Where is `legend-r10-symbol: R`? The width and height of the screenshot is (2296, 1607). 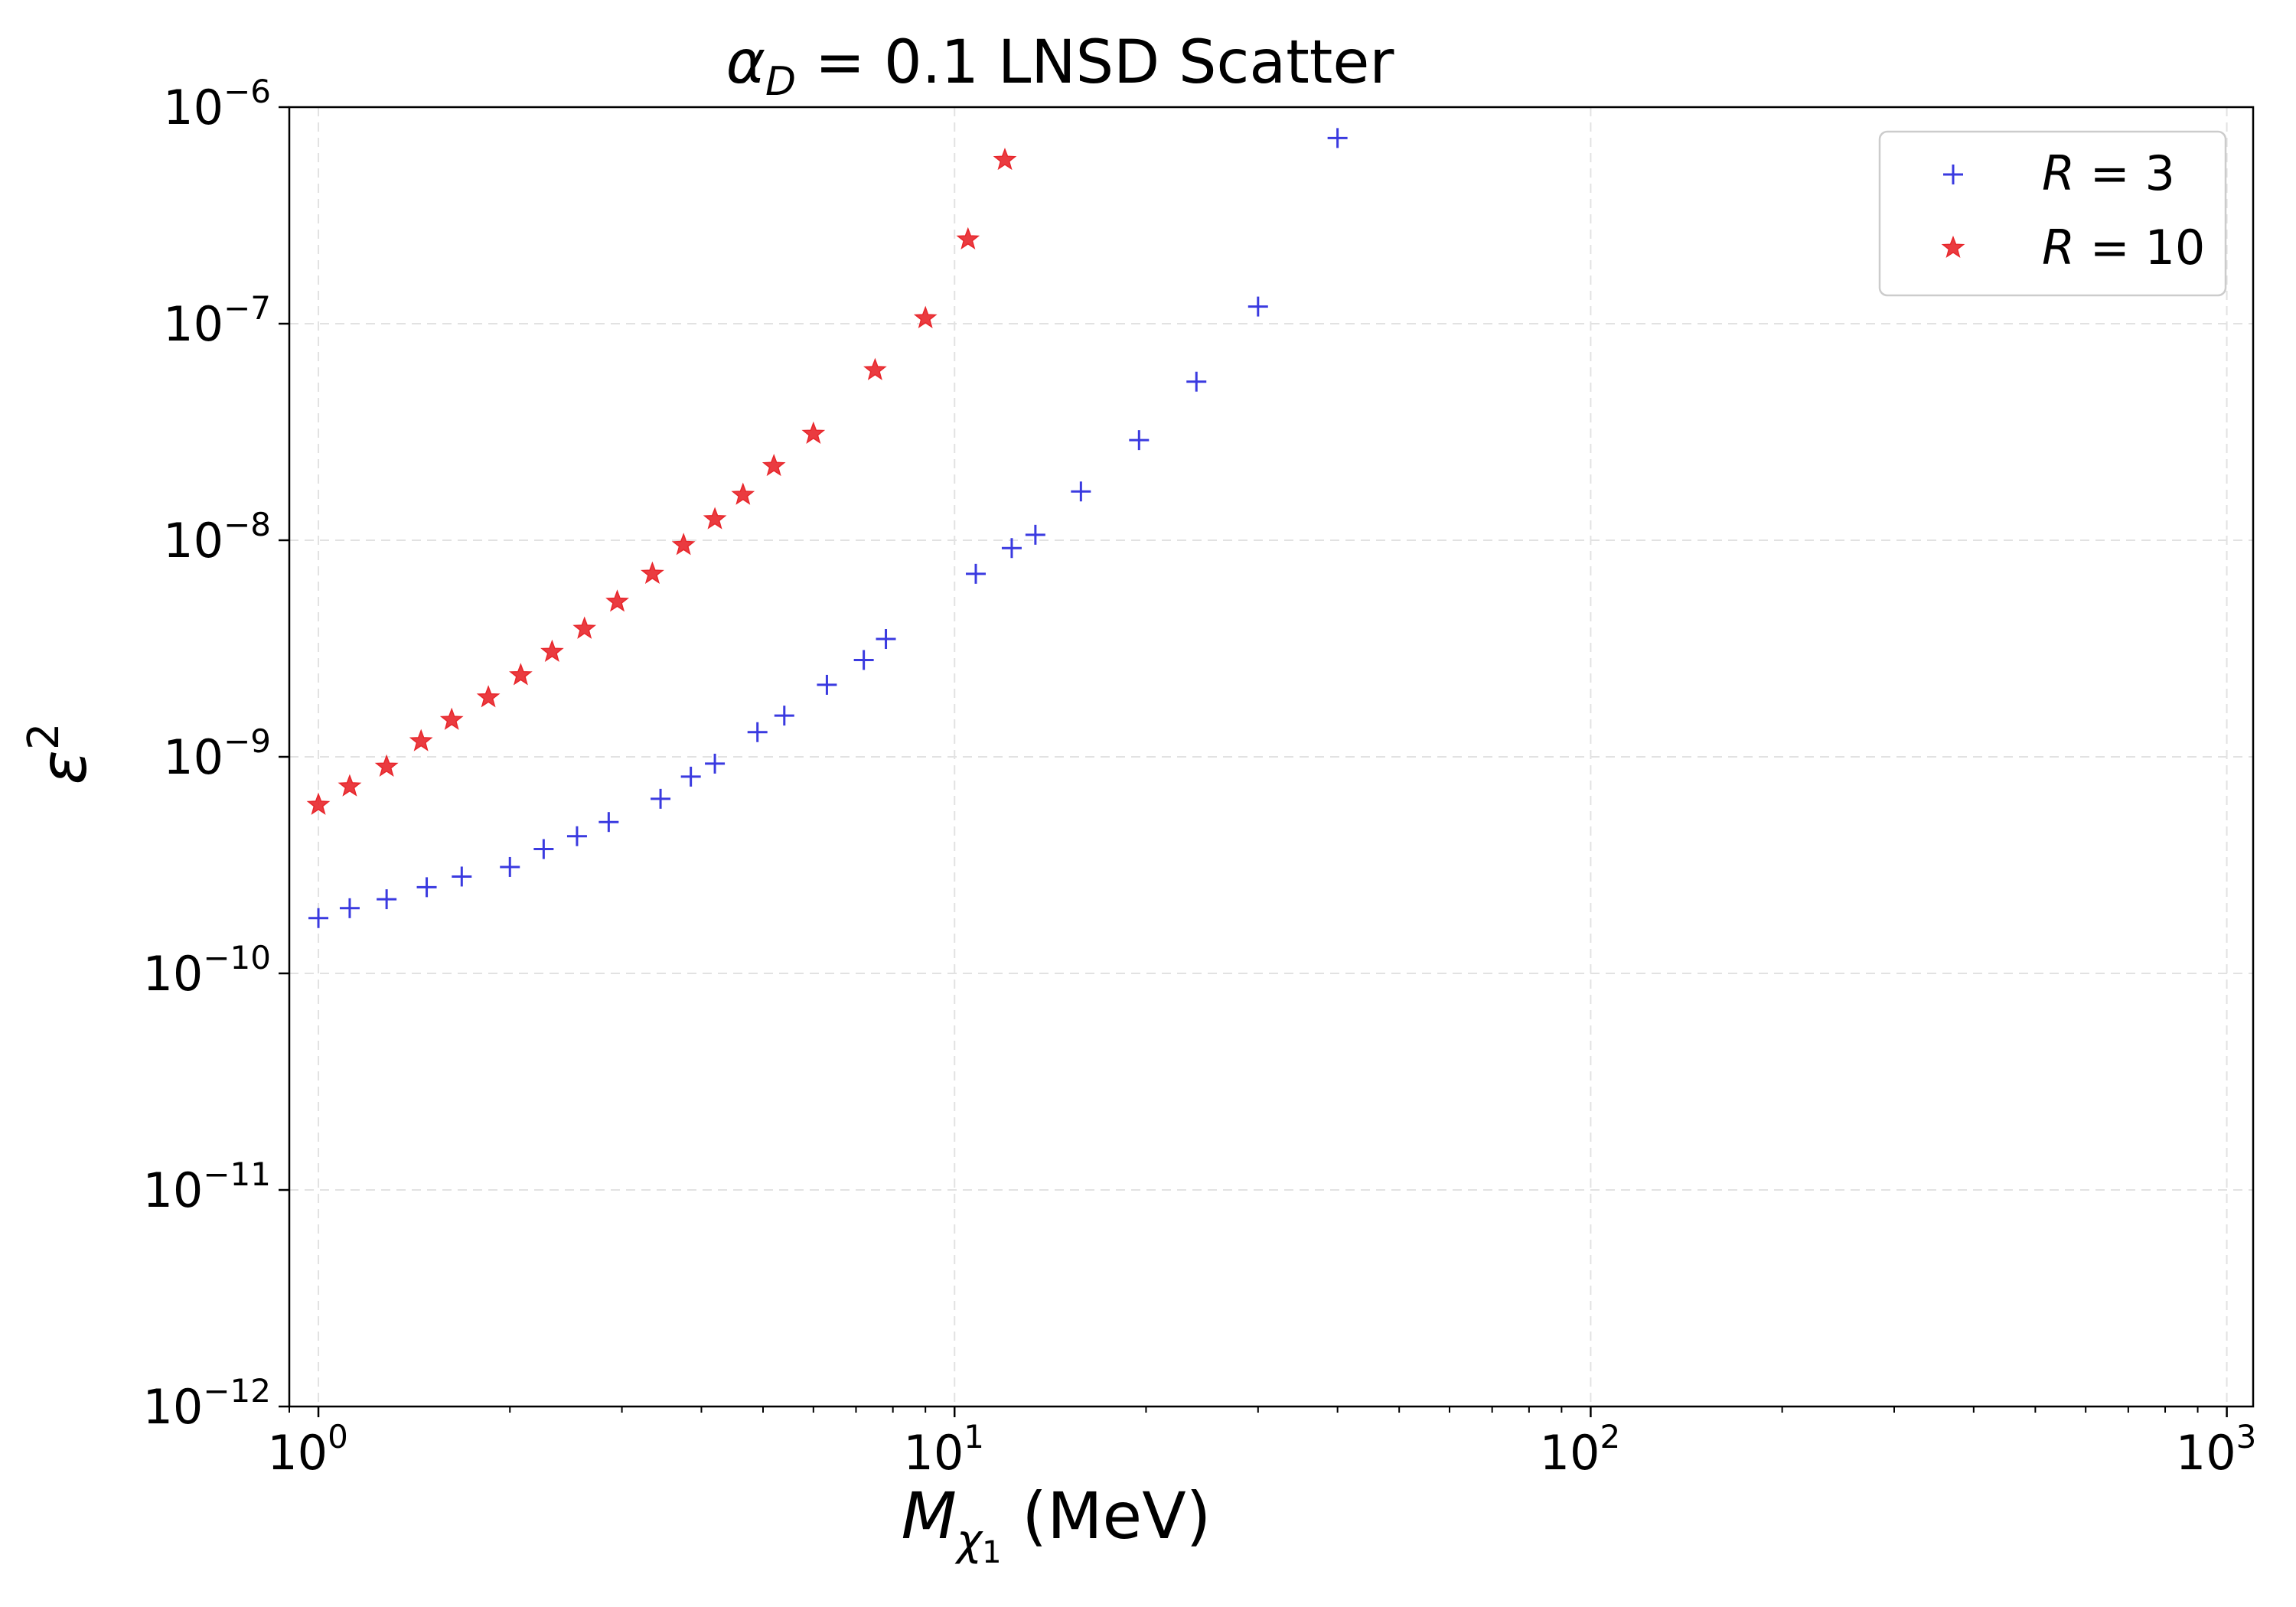 legend-r10-symbol: R is located at coordinates (2058, 248).